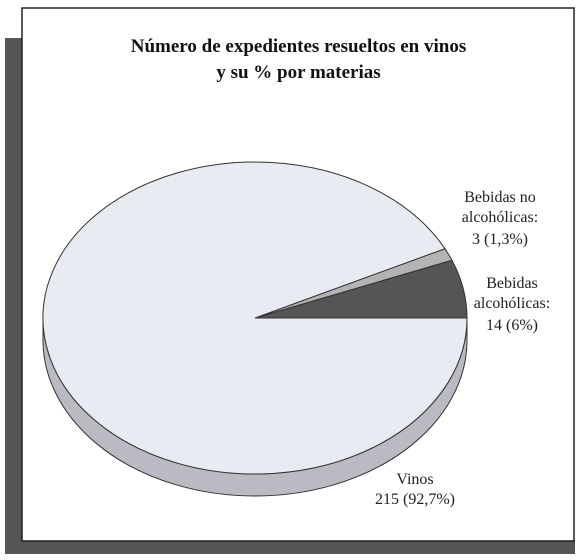 The width and height of the screenshot is (584, 560). Describe the element at coordinates (500, 207) in the screenshot. I see `slice-label: Bebidas no alcohólicas:` at that location.